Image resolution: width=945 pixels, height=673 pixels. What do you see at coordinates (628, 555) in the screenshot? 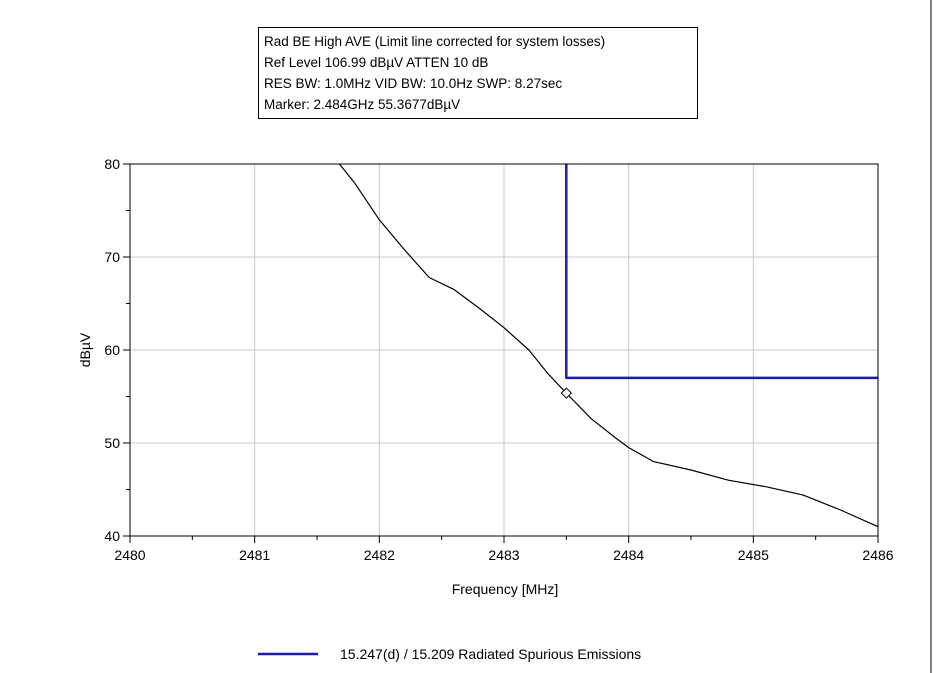
I see `x-tick-label: 2484` at bounding box center [628, 555].